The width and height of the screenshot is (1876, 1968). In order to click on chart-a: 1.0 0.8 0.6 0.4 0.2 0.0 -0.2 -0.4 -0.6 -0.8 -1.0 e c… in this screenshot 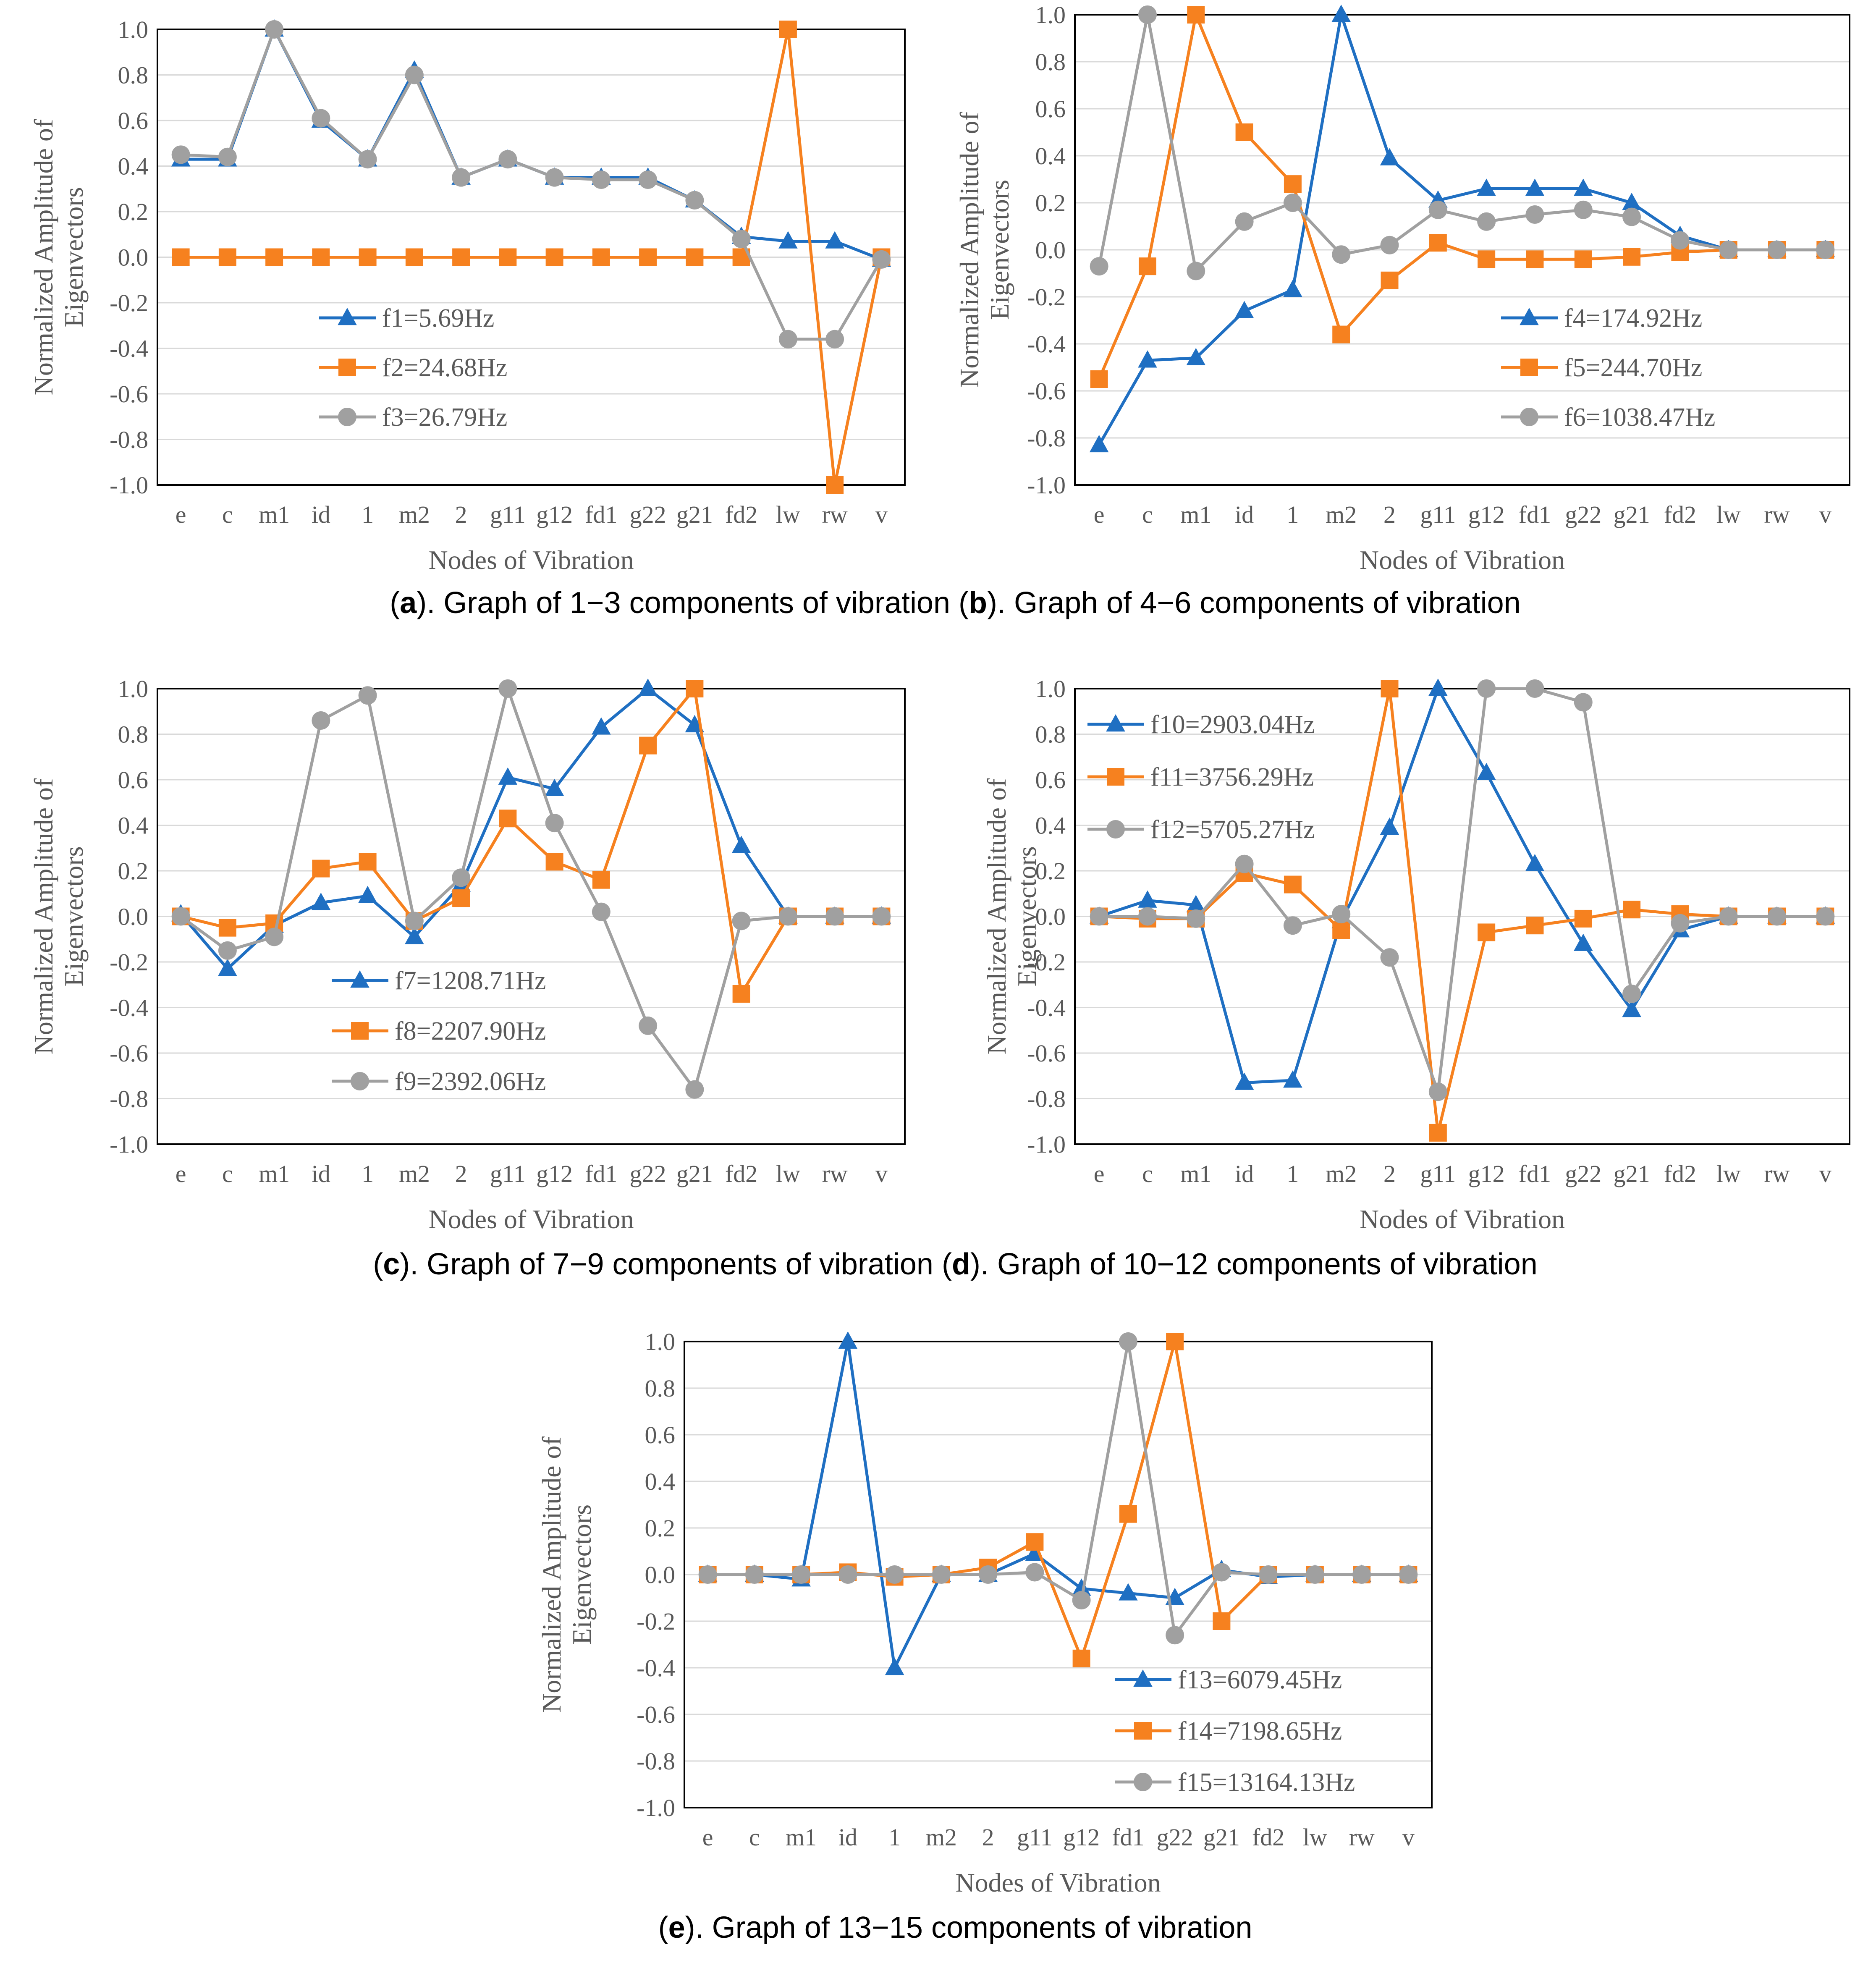, I will do `click(468, 296)`.